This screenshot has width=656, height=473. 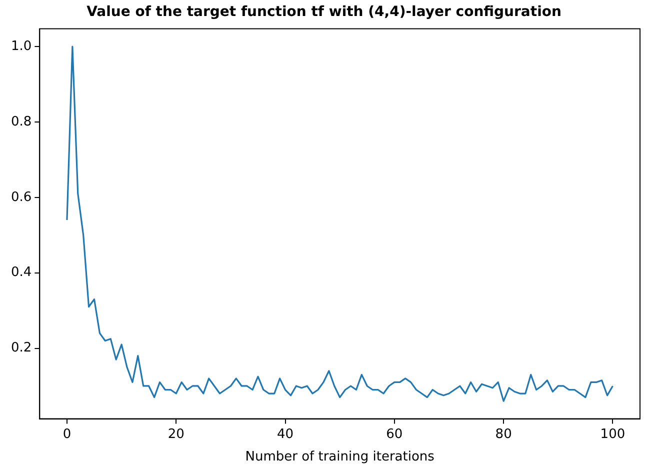 I want to click on y-tick-label: 0.6, so click(x=21, y=197).